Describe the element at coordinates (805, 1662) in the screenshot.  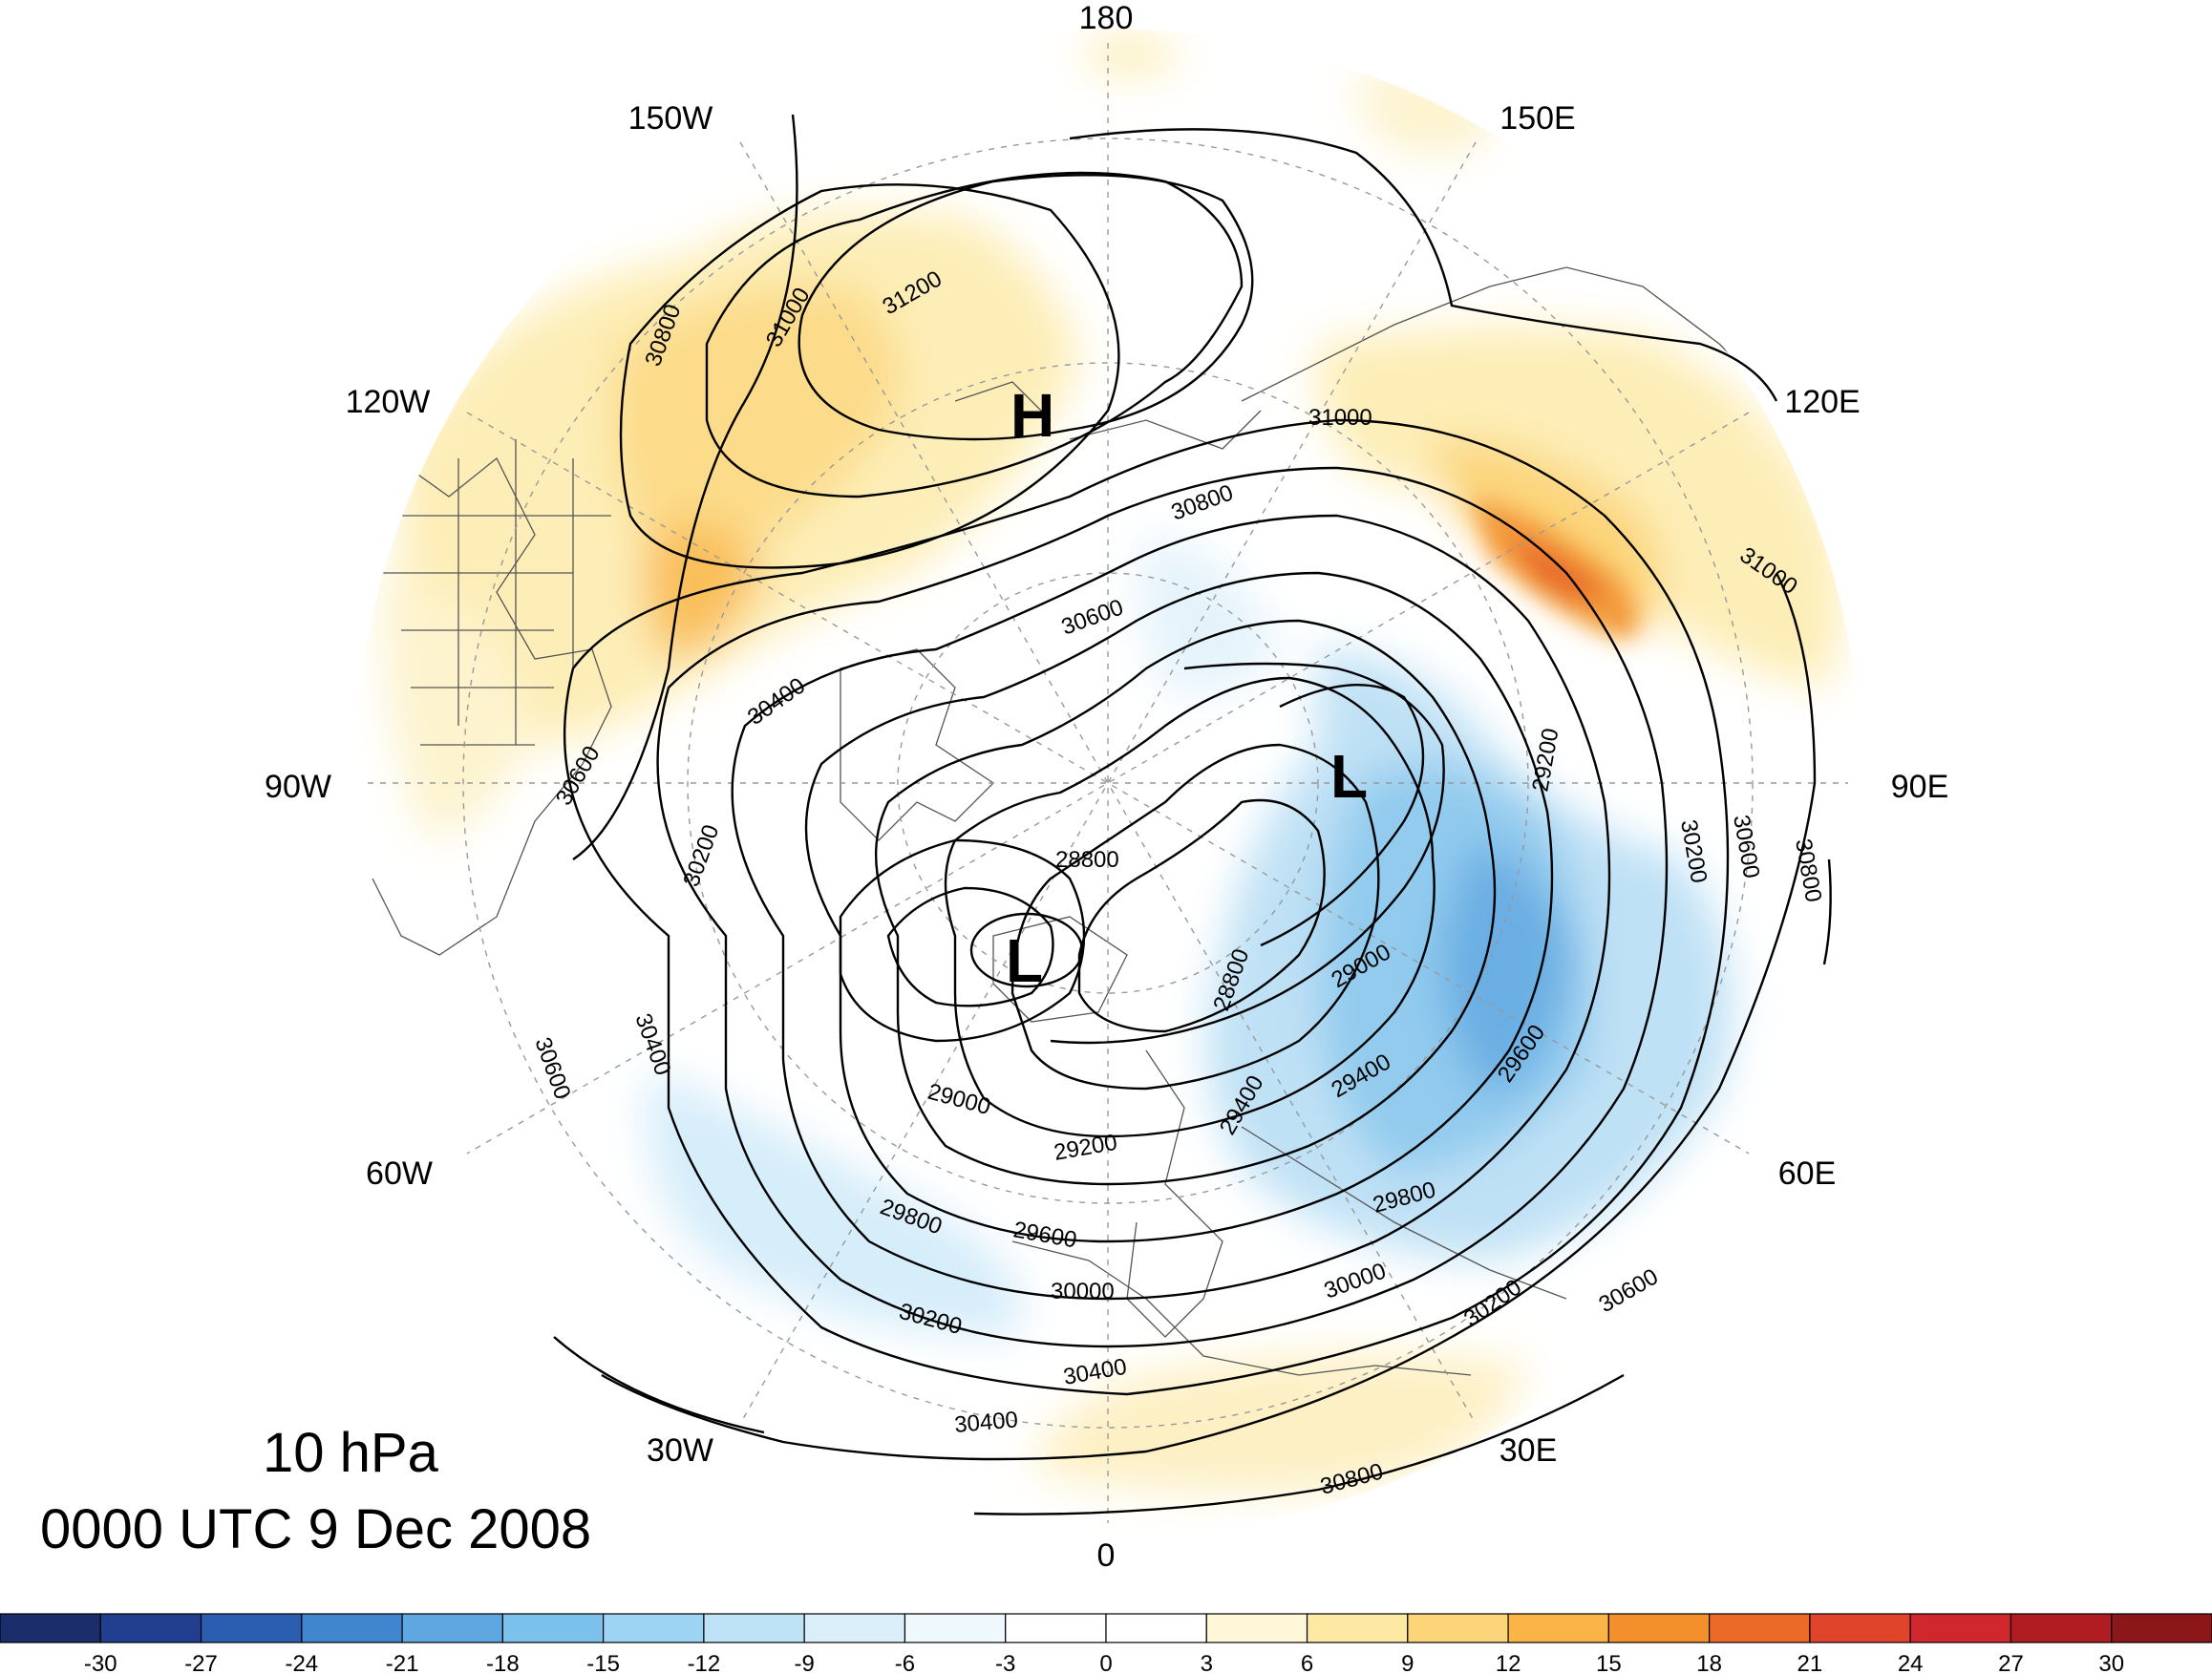
I see `colorbar-tick-label: -9` at that location.